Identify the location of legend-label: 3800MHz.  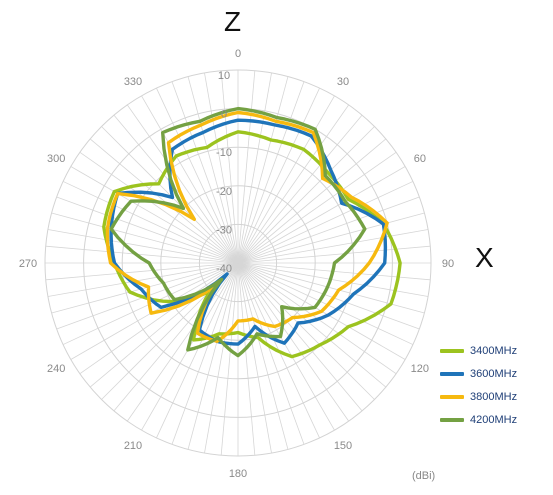
(494, 396).